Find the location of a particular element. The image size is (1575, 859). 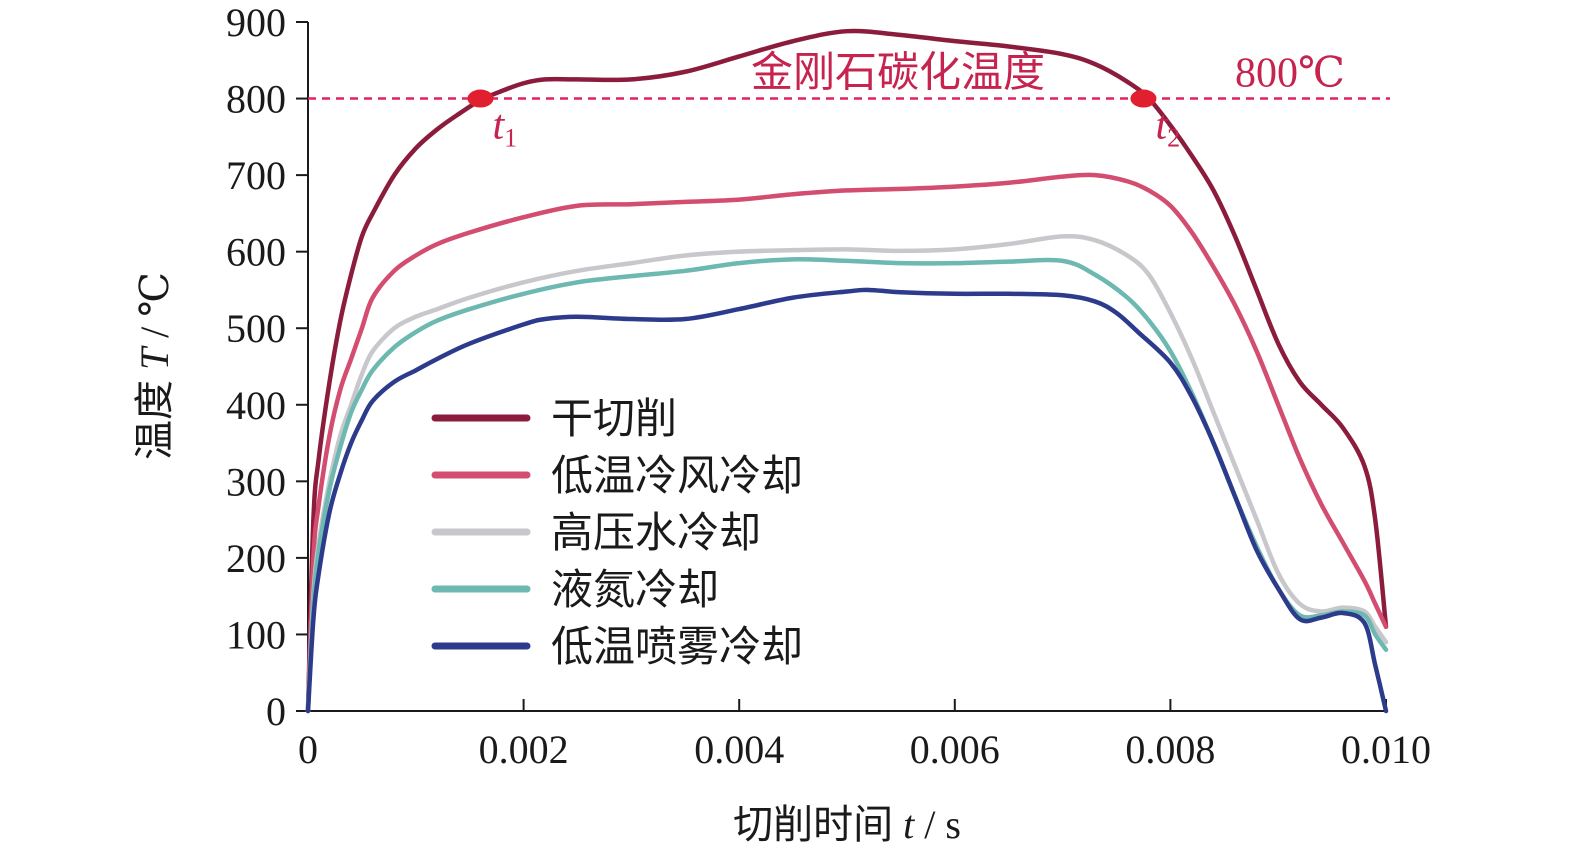

marker-label-2: t2 is located at coordinates (1167, 128).